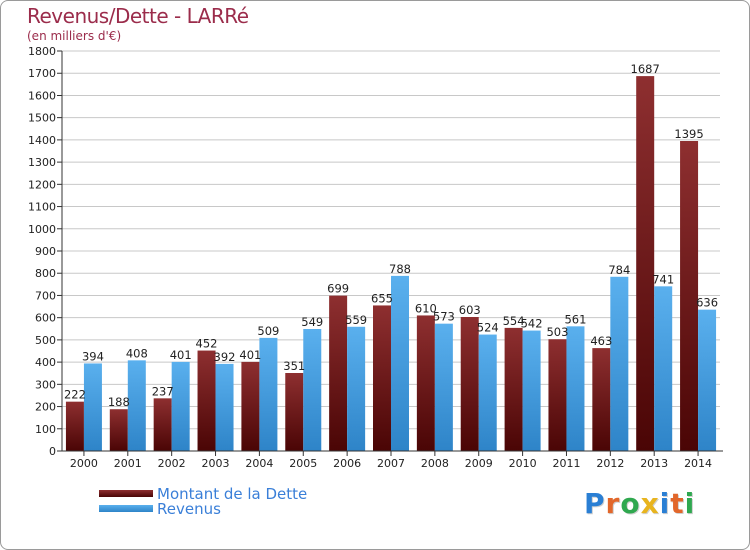  I want to click on bar-dette-label: 237, so click(163, 391).